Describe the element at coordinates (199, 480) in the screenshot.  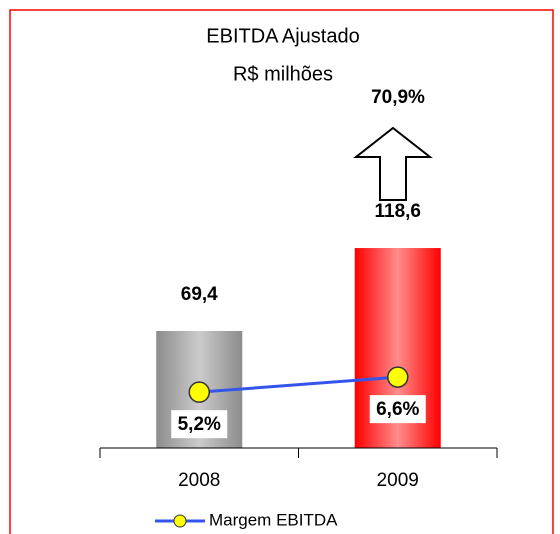
I see `x-tick-label: 2008` at that location.